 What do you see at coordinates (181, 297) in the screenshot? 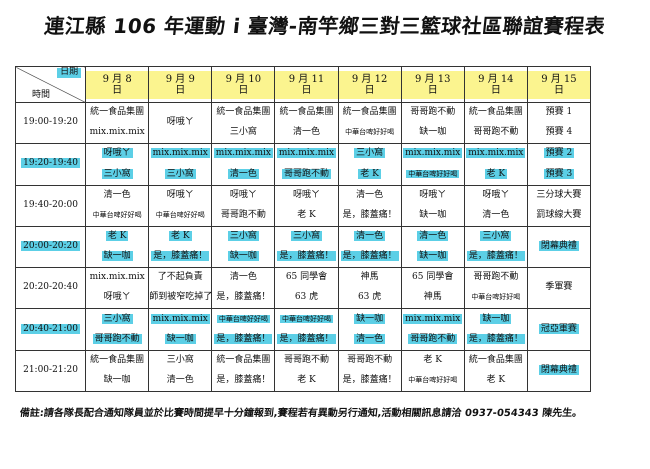
I see `team-name: 師到被窄吃掉了` at bounding box center [181, 297].